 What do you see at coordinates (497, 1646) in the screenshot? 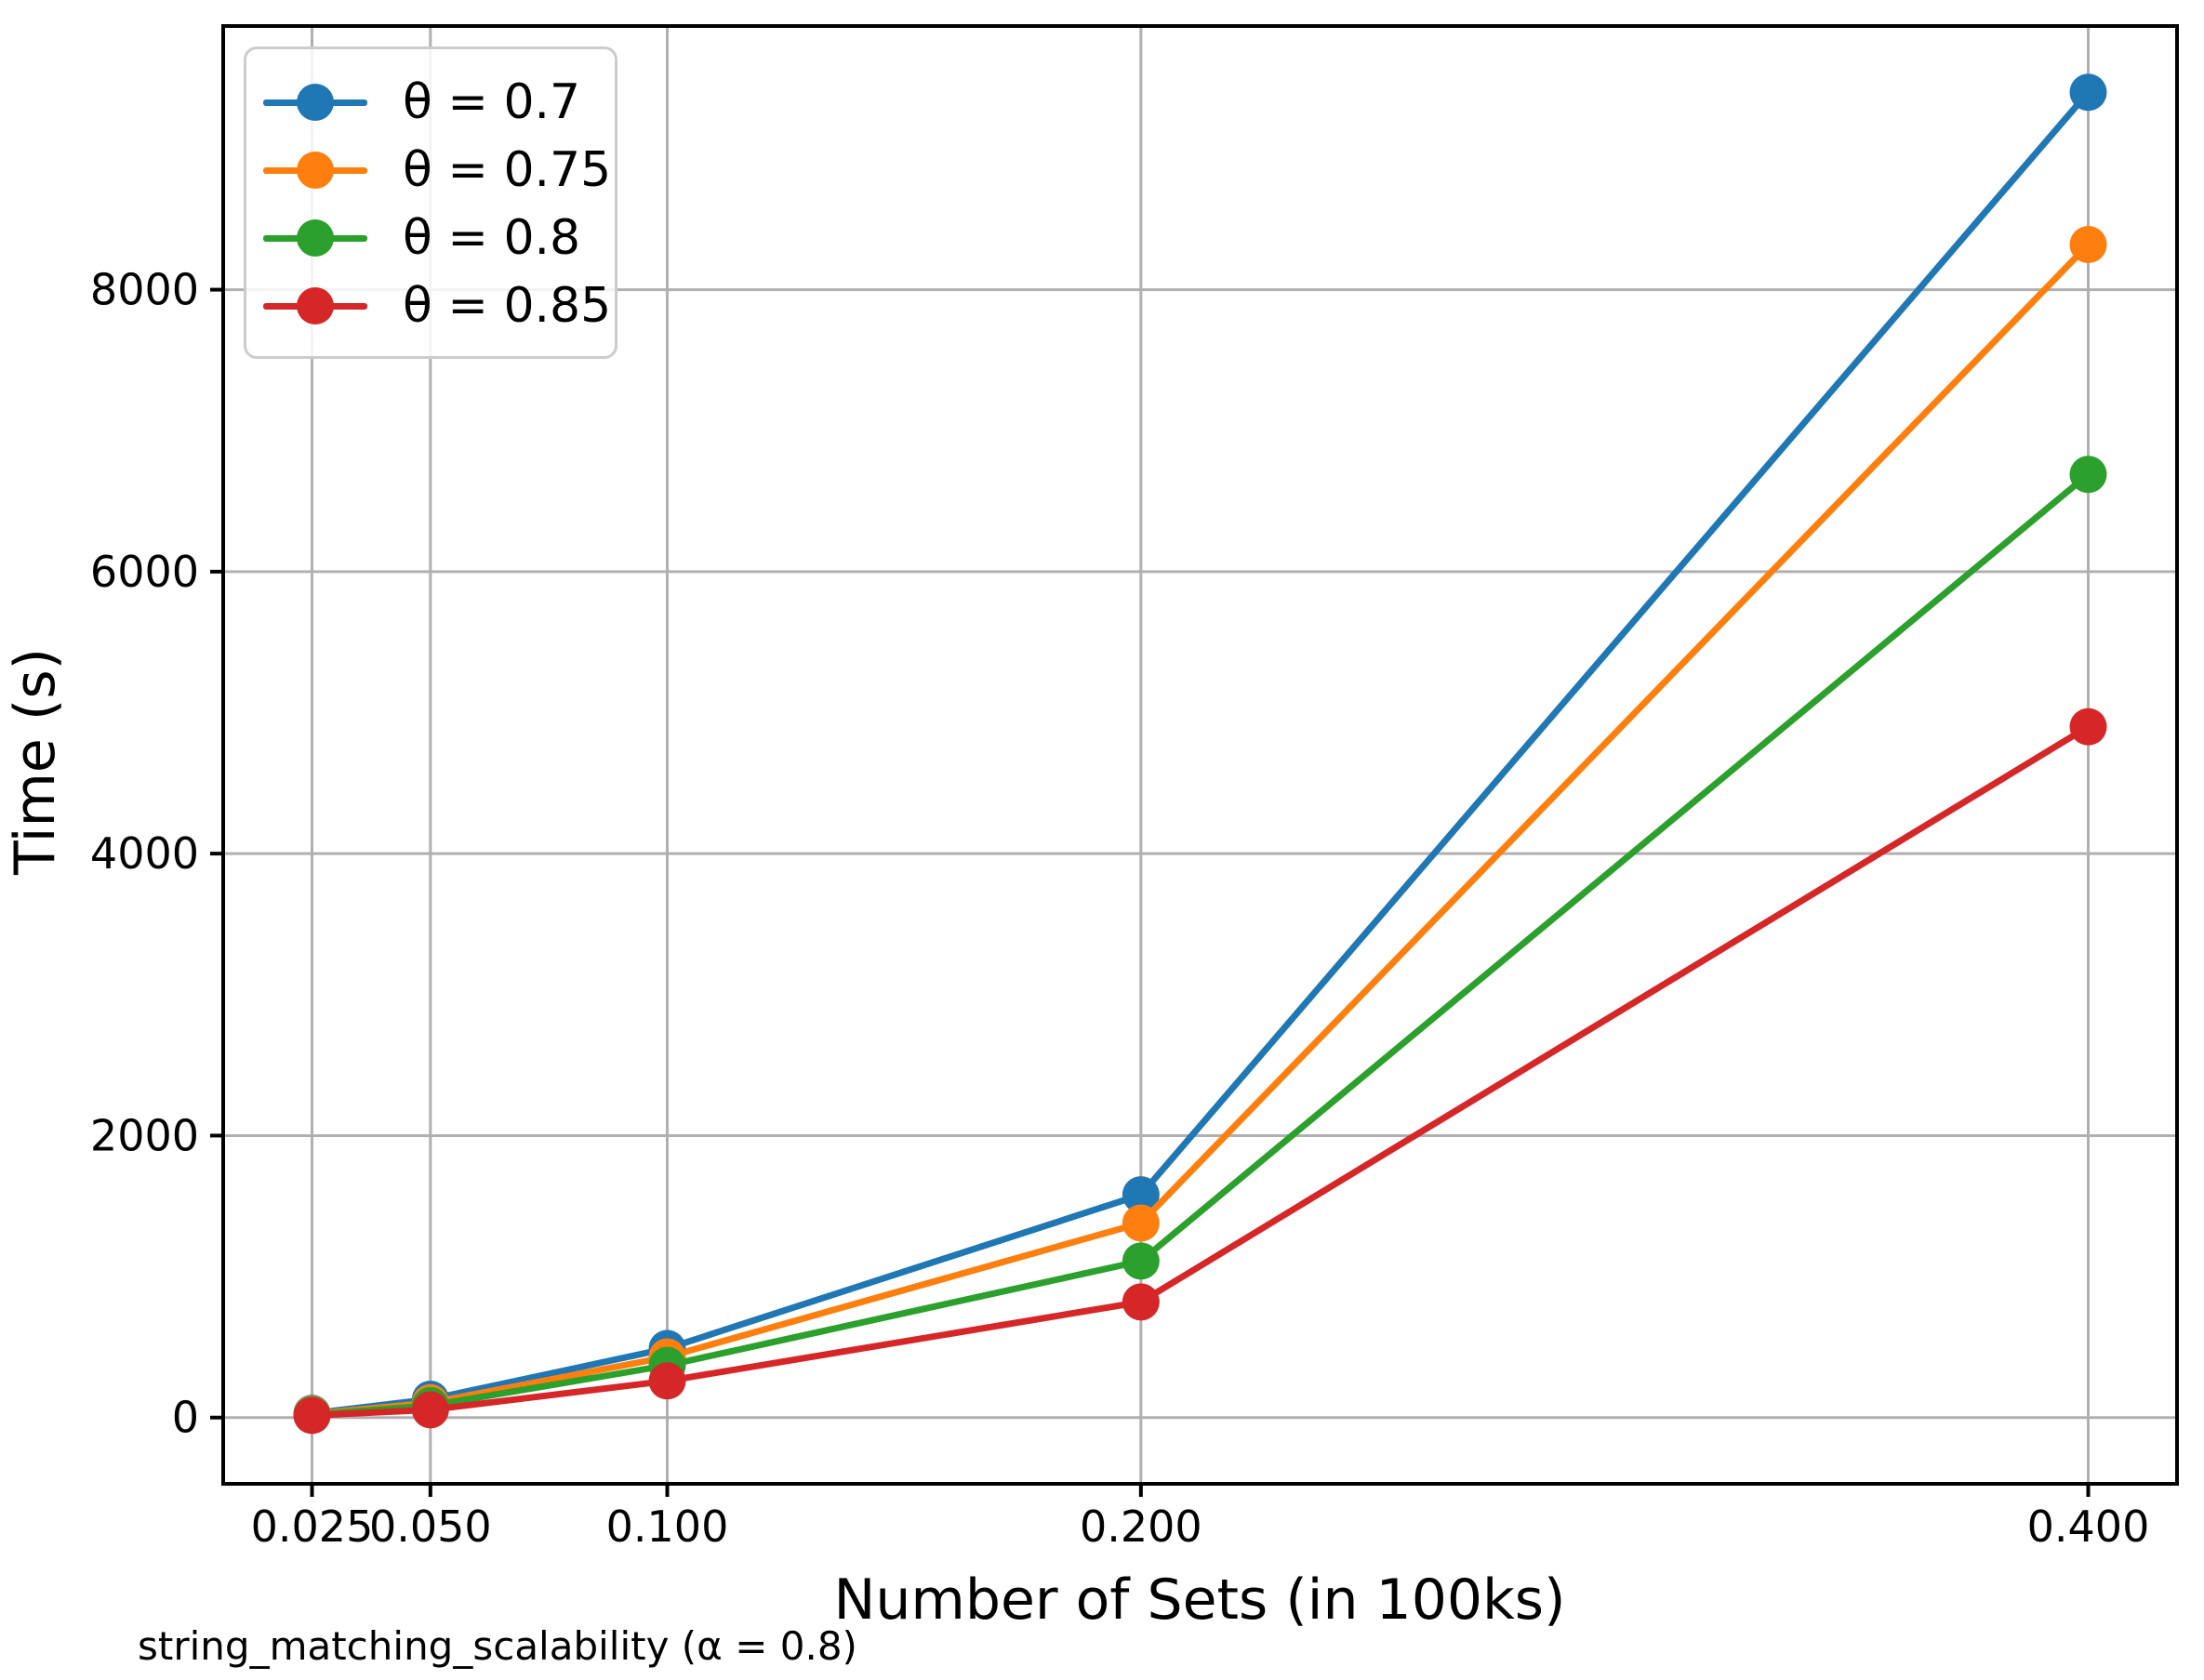
I see `figure-caption: string_matching_scalability (α = 0.8)` at bounding box center [497, 1646].